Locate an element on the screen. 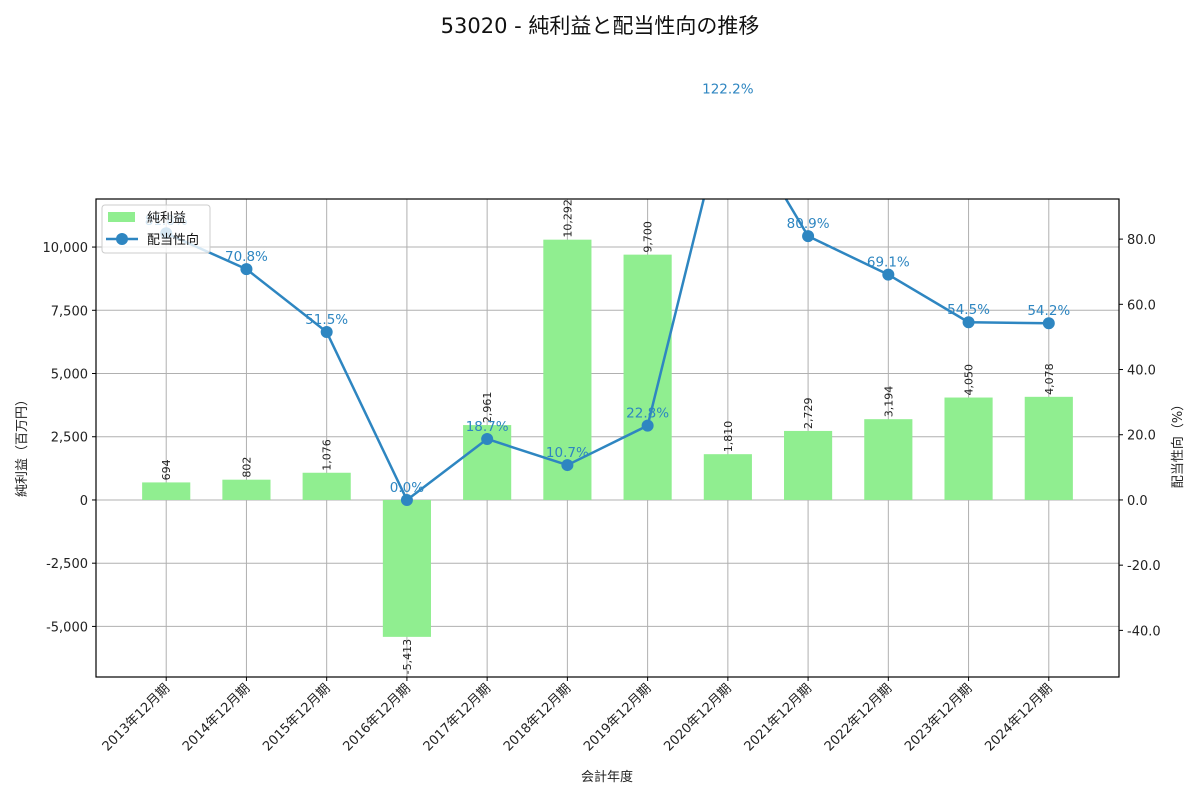  x-tick-label: 2019年12月期 is located at coordinates (617, 717).